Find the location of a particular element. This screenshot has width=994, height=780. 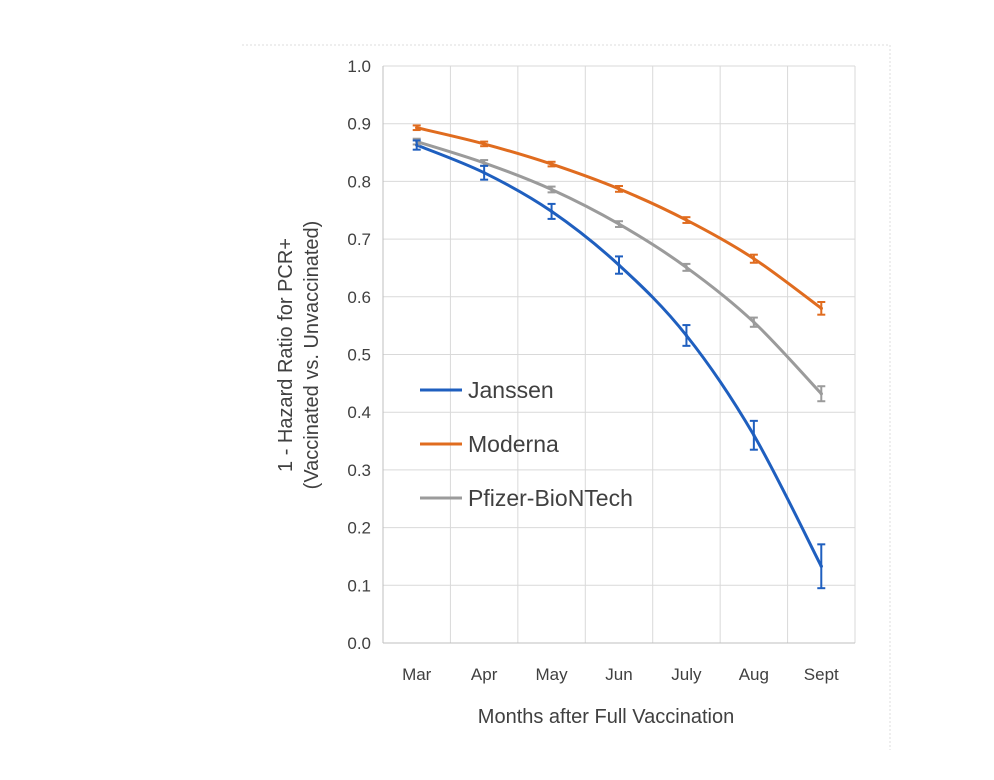

pfizer-biontech-point-aug is located at coordinates (754, 322).